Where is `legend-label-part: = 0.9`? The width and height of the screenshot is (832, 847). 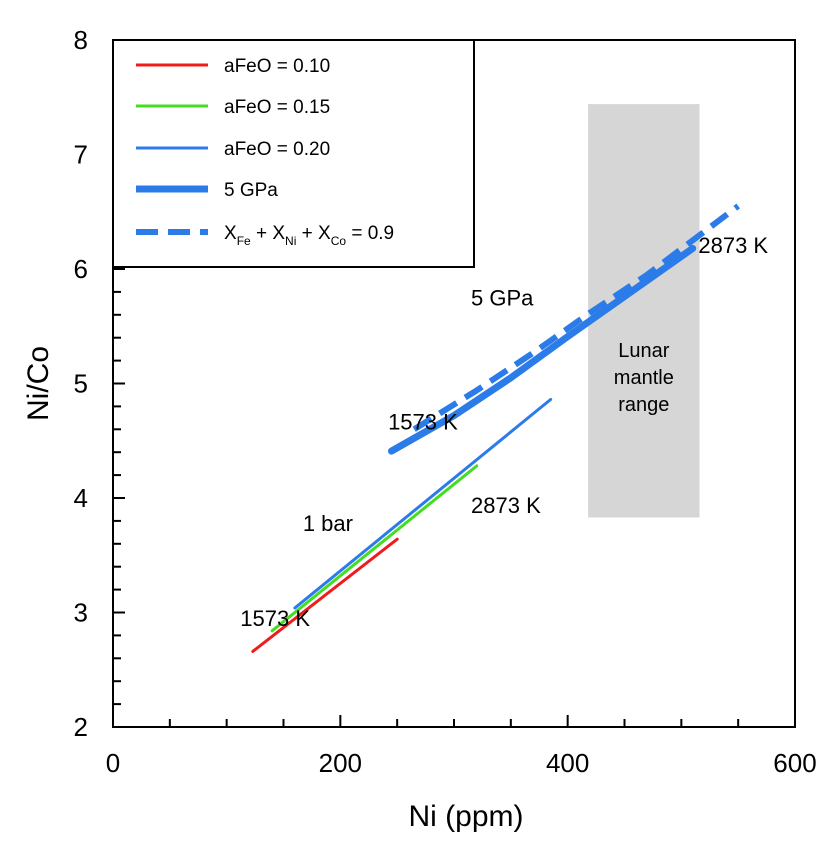
legend-label-part: = 0.9 is located at coordinates (370, 233).